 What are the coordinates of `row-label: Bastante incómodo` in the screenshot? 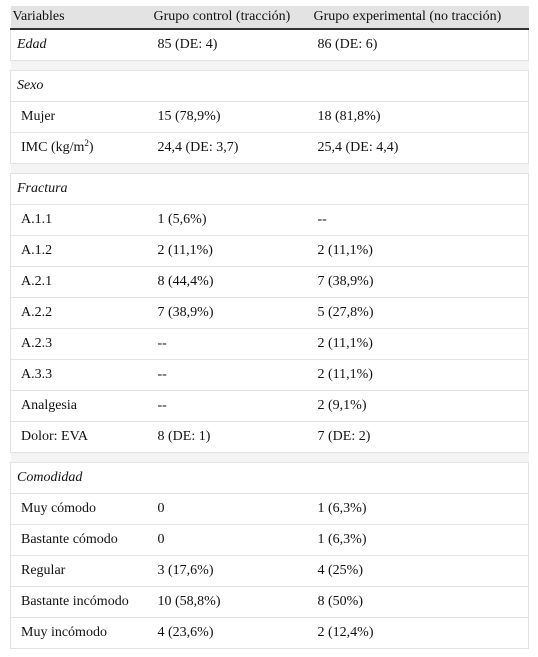 It's located at (81, 602).